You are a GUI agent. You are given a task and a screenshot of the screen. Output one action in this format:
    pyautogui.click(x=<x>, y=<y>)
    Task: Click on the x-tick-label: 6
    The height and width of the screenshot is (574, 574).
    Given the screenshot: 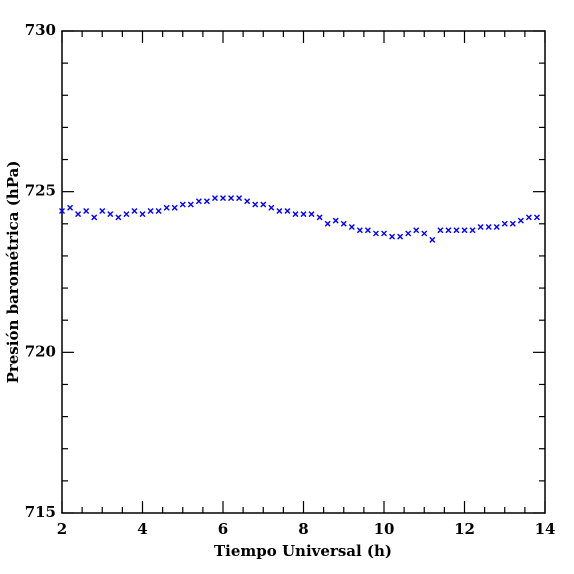 What is the action you would take?
    pyautogui.click(x=223, y=529)
    